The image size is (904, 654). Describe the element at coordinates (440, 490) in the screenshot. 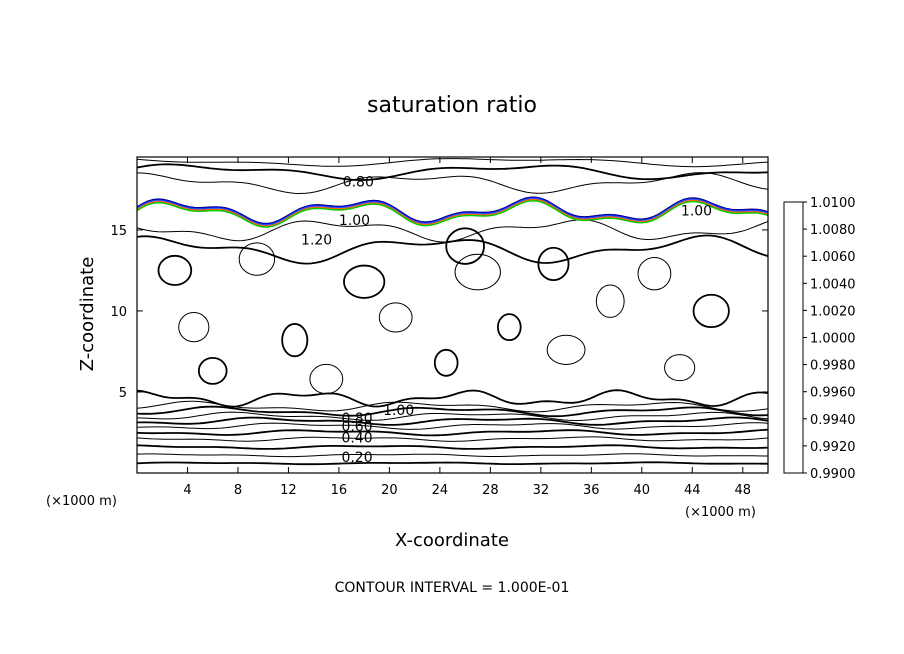

I see `x-tick-label-5: 24` at that location.